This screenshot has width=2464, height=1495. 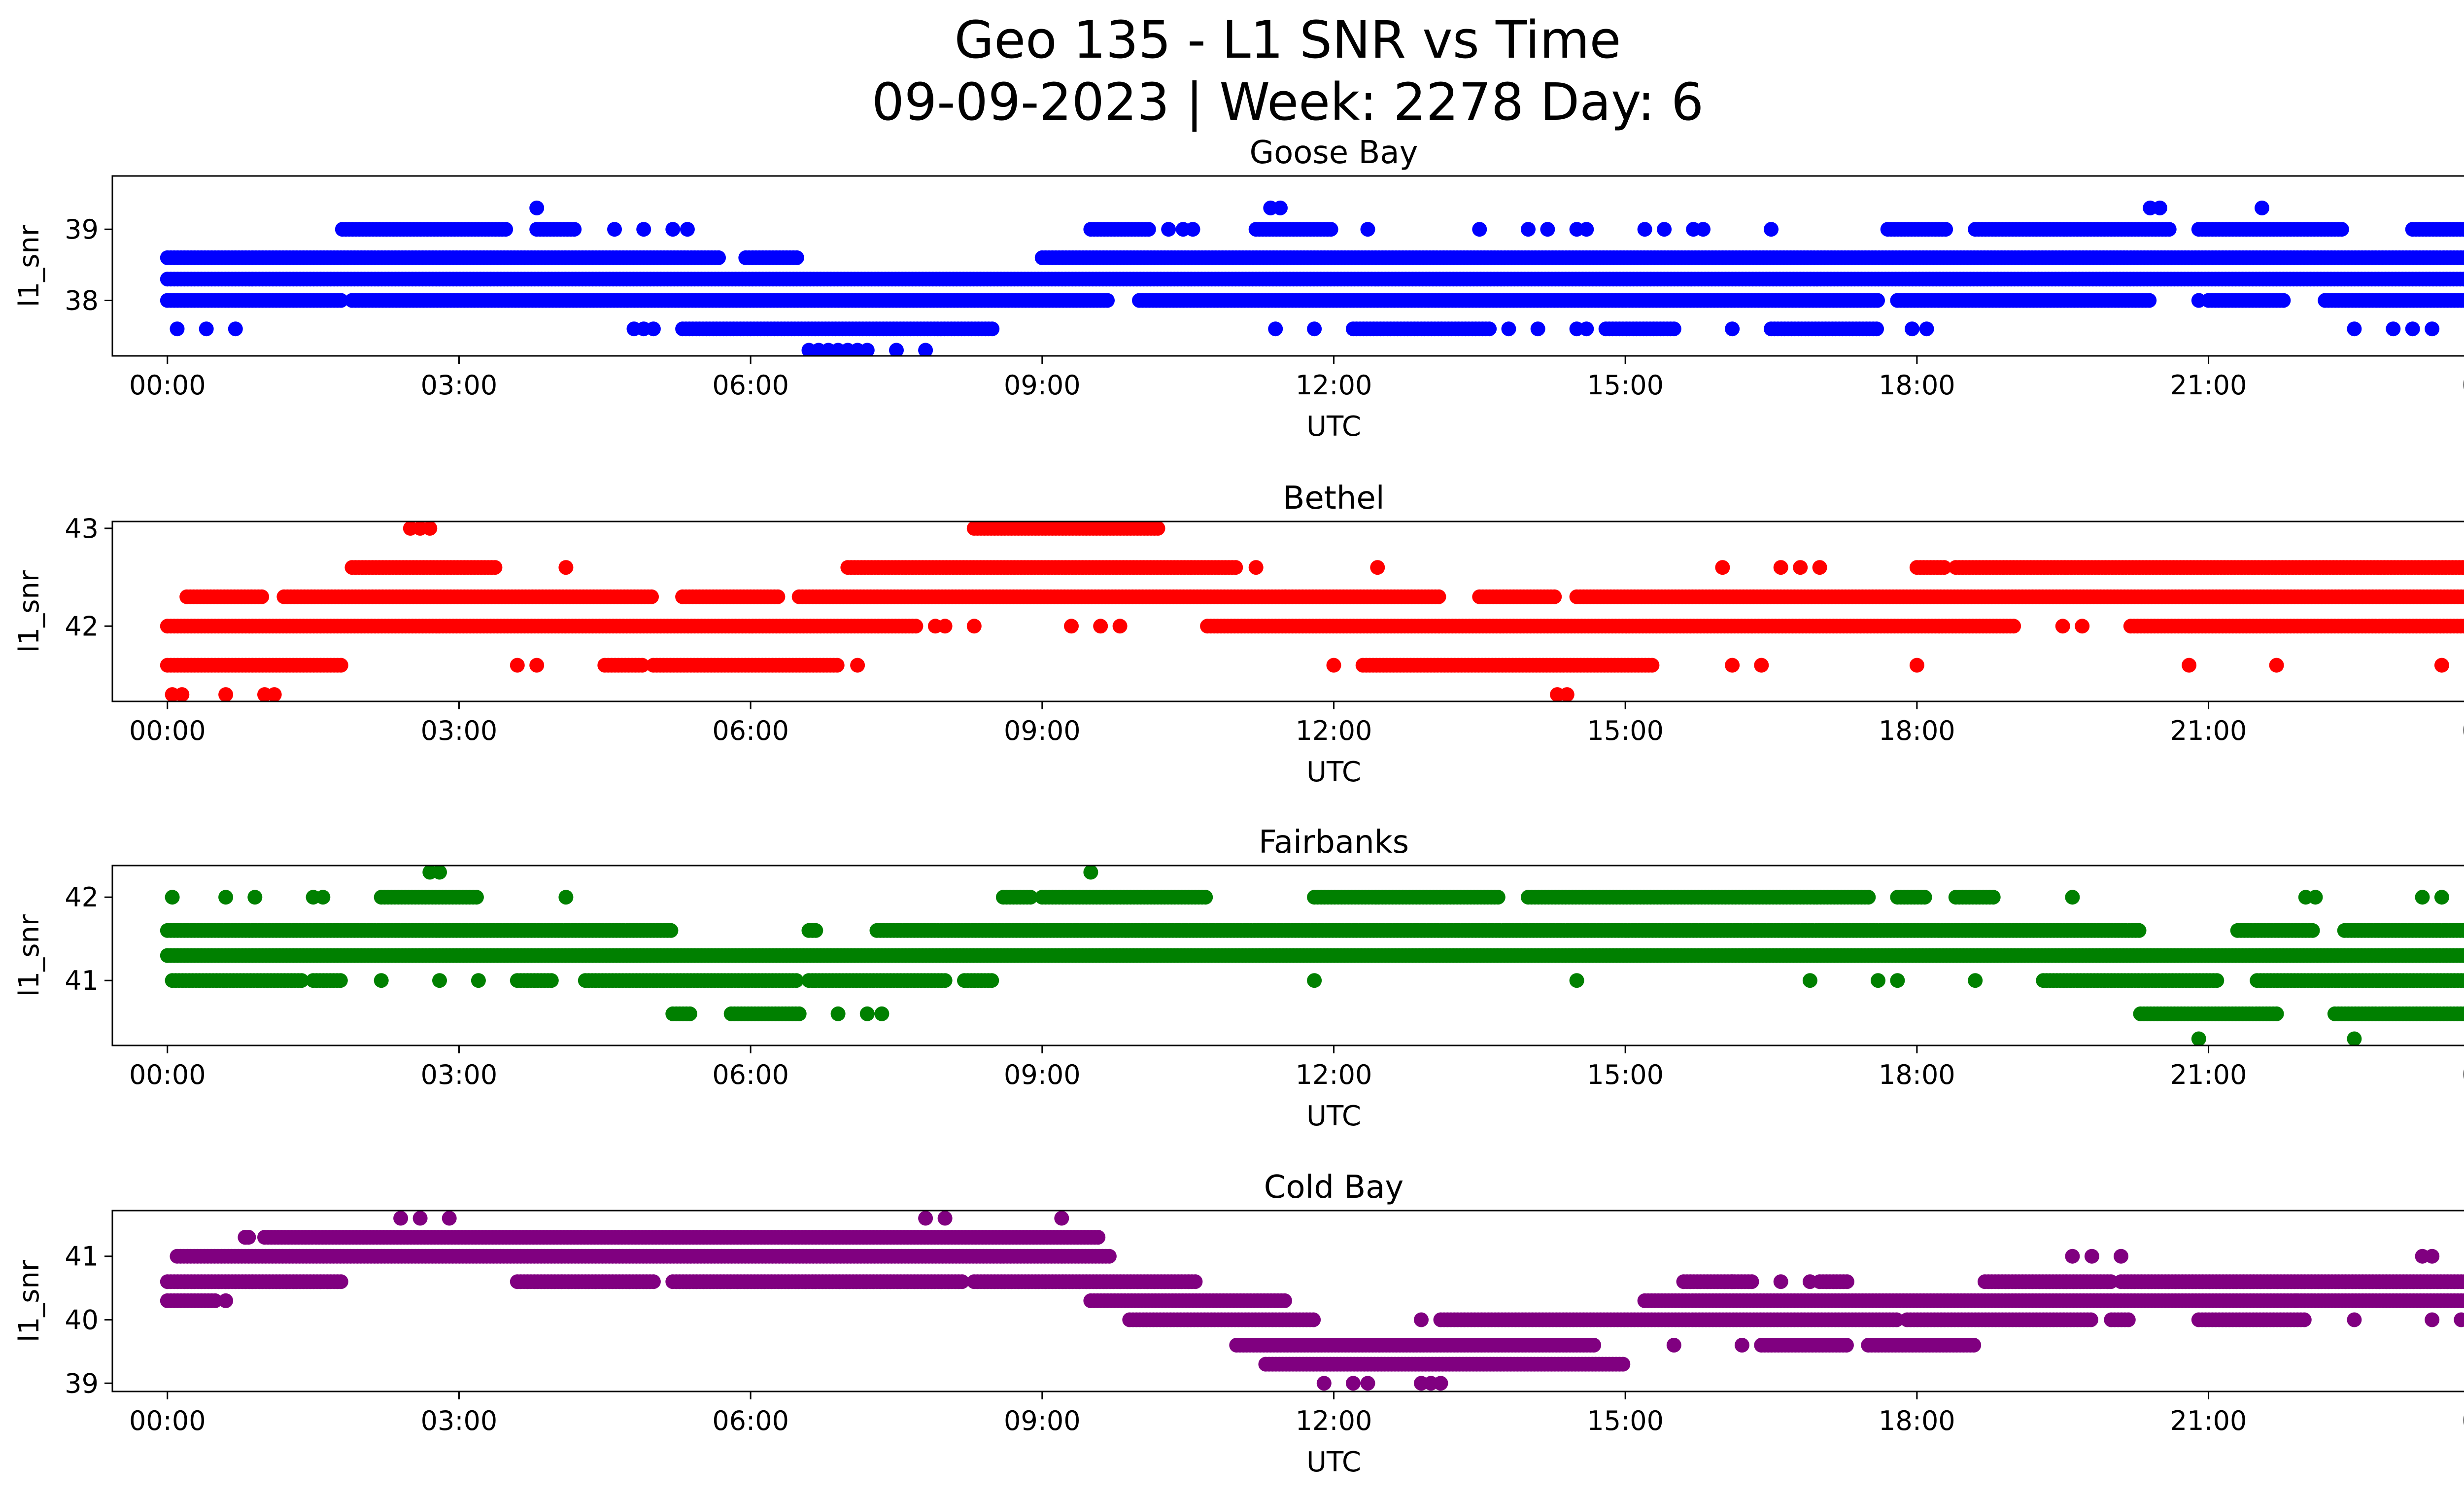 What do you see at coordinates (1625, 730) in the screenshot?
I see `x-tick-label: 15:00` at bounding box center [1625, 730].